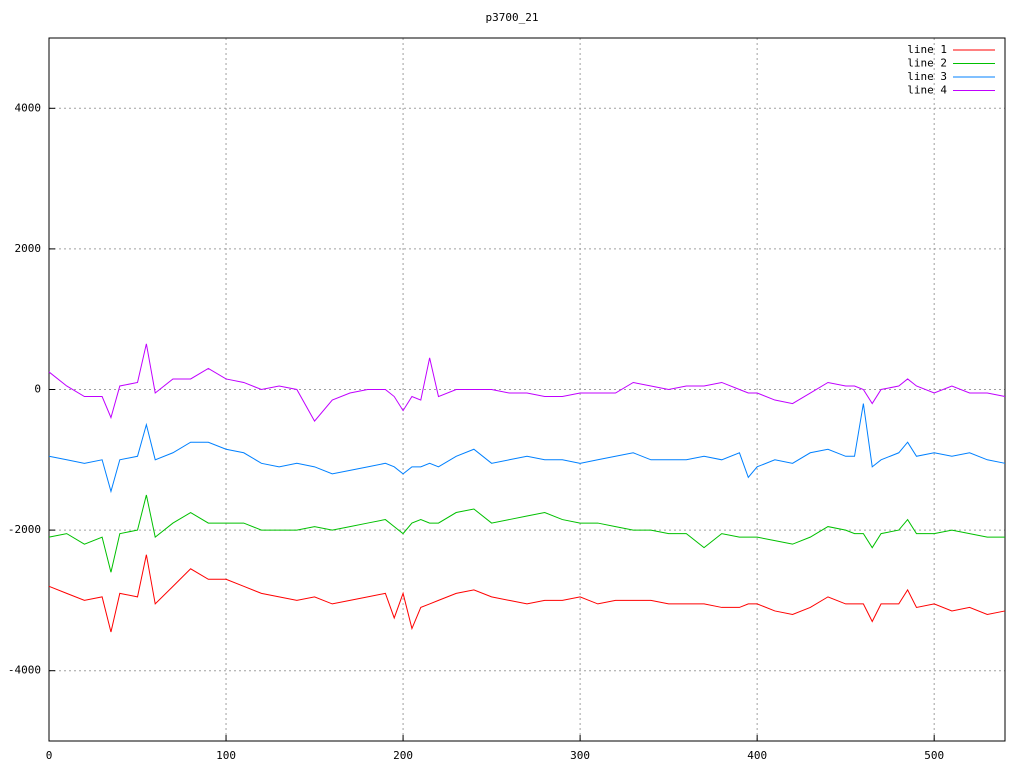 The width and height of the screenshot is (1024, 768). What do you see at coordinates (28, 107) in the screenshot?
I see `y-tick-label: 4000` at bounding box center [28, 107].